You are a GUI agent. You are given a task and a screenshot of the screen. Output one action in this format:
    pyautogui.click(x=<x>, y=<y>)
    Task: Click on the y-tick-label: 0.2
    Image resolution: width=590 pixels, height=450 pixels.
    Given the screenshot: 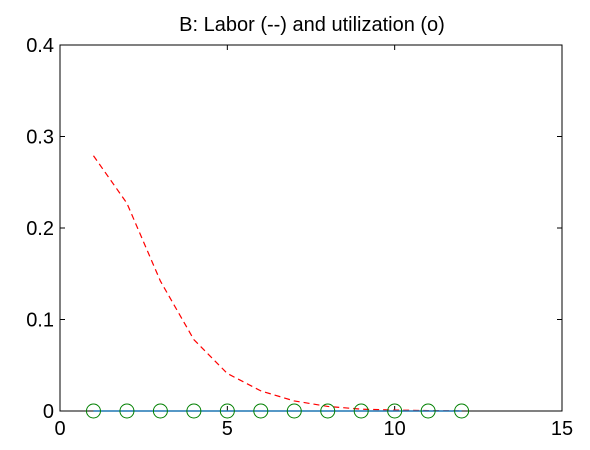 What is the action you would take?
    pyautogui.click(x=40, y=229)
    